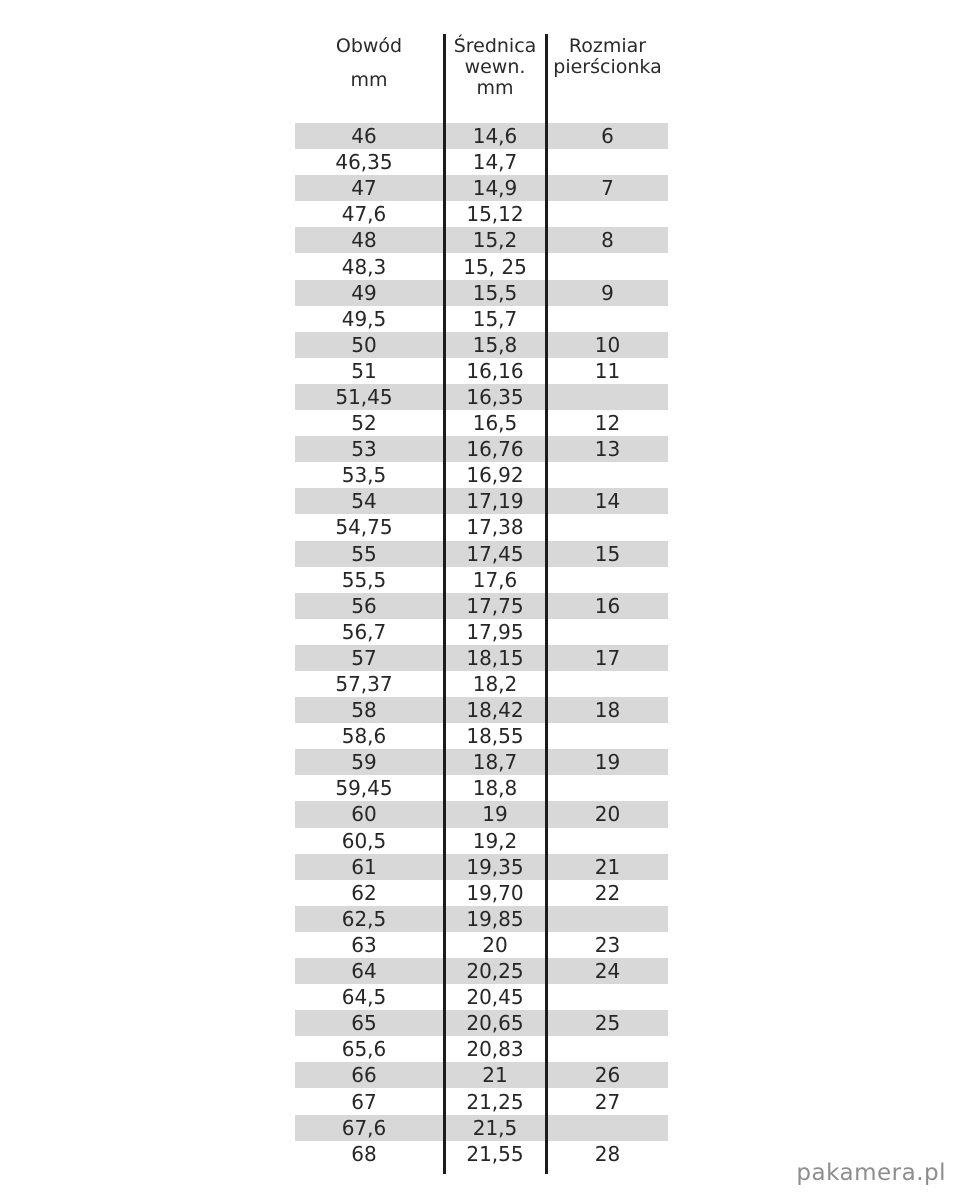 This screenshot has width=960, height=1200. I want to click on cell-ring-size: 14, so click(607, 501).